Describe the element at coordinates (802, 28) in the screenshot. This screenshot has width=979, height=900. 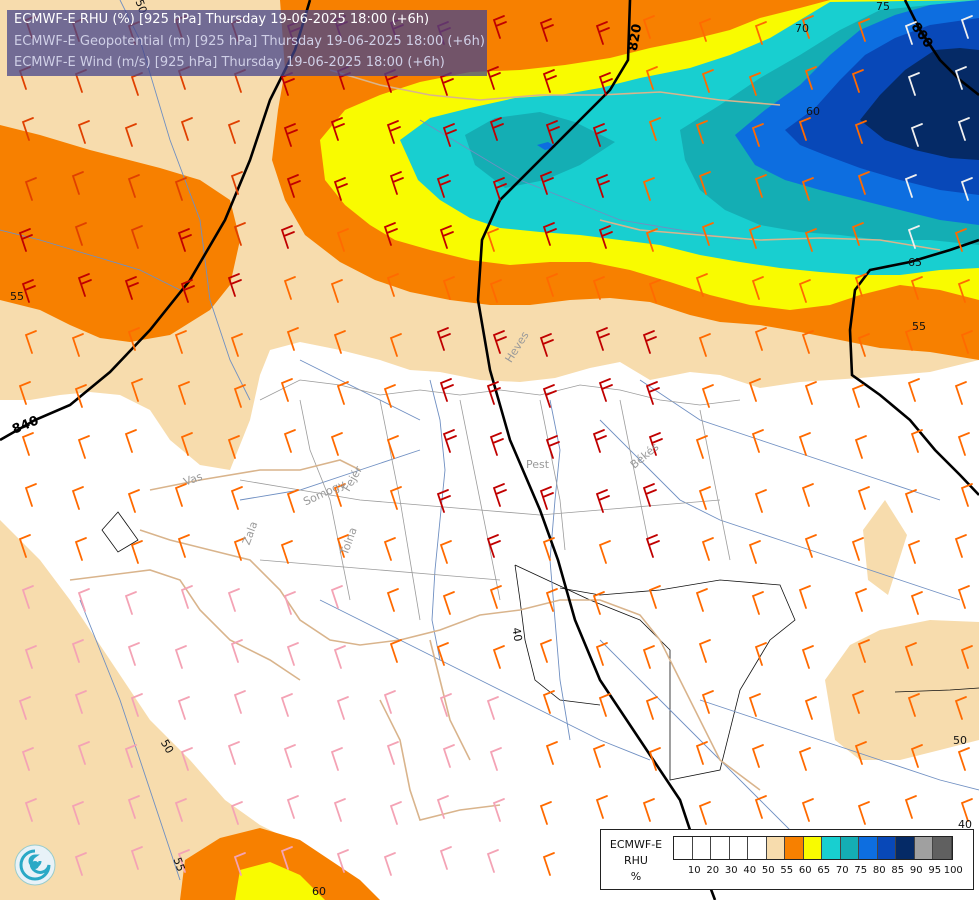
I see `rhu-label-70: 70` at that location.